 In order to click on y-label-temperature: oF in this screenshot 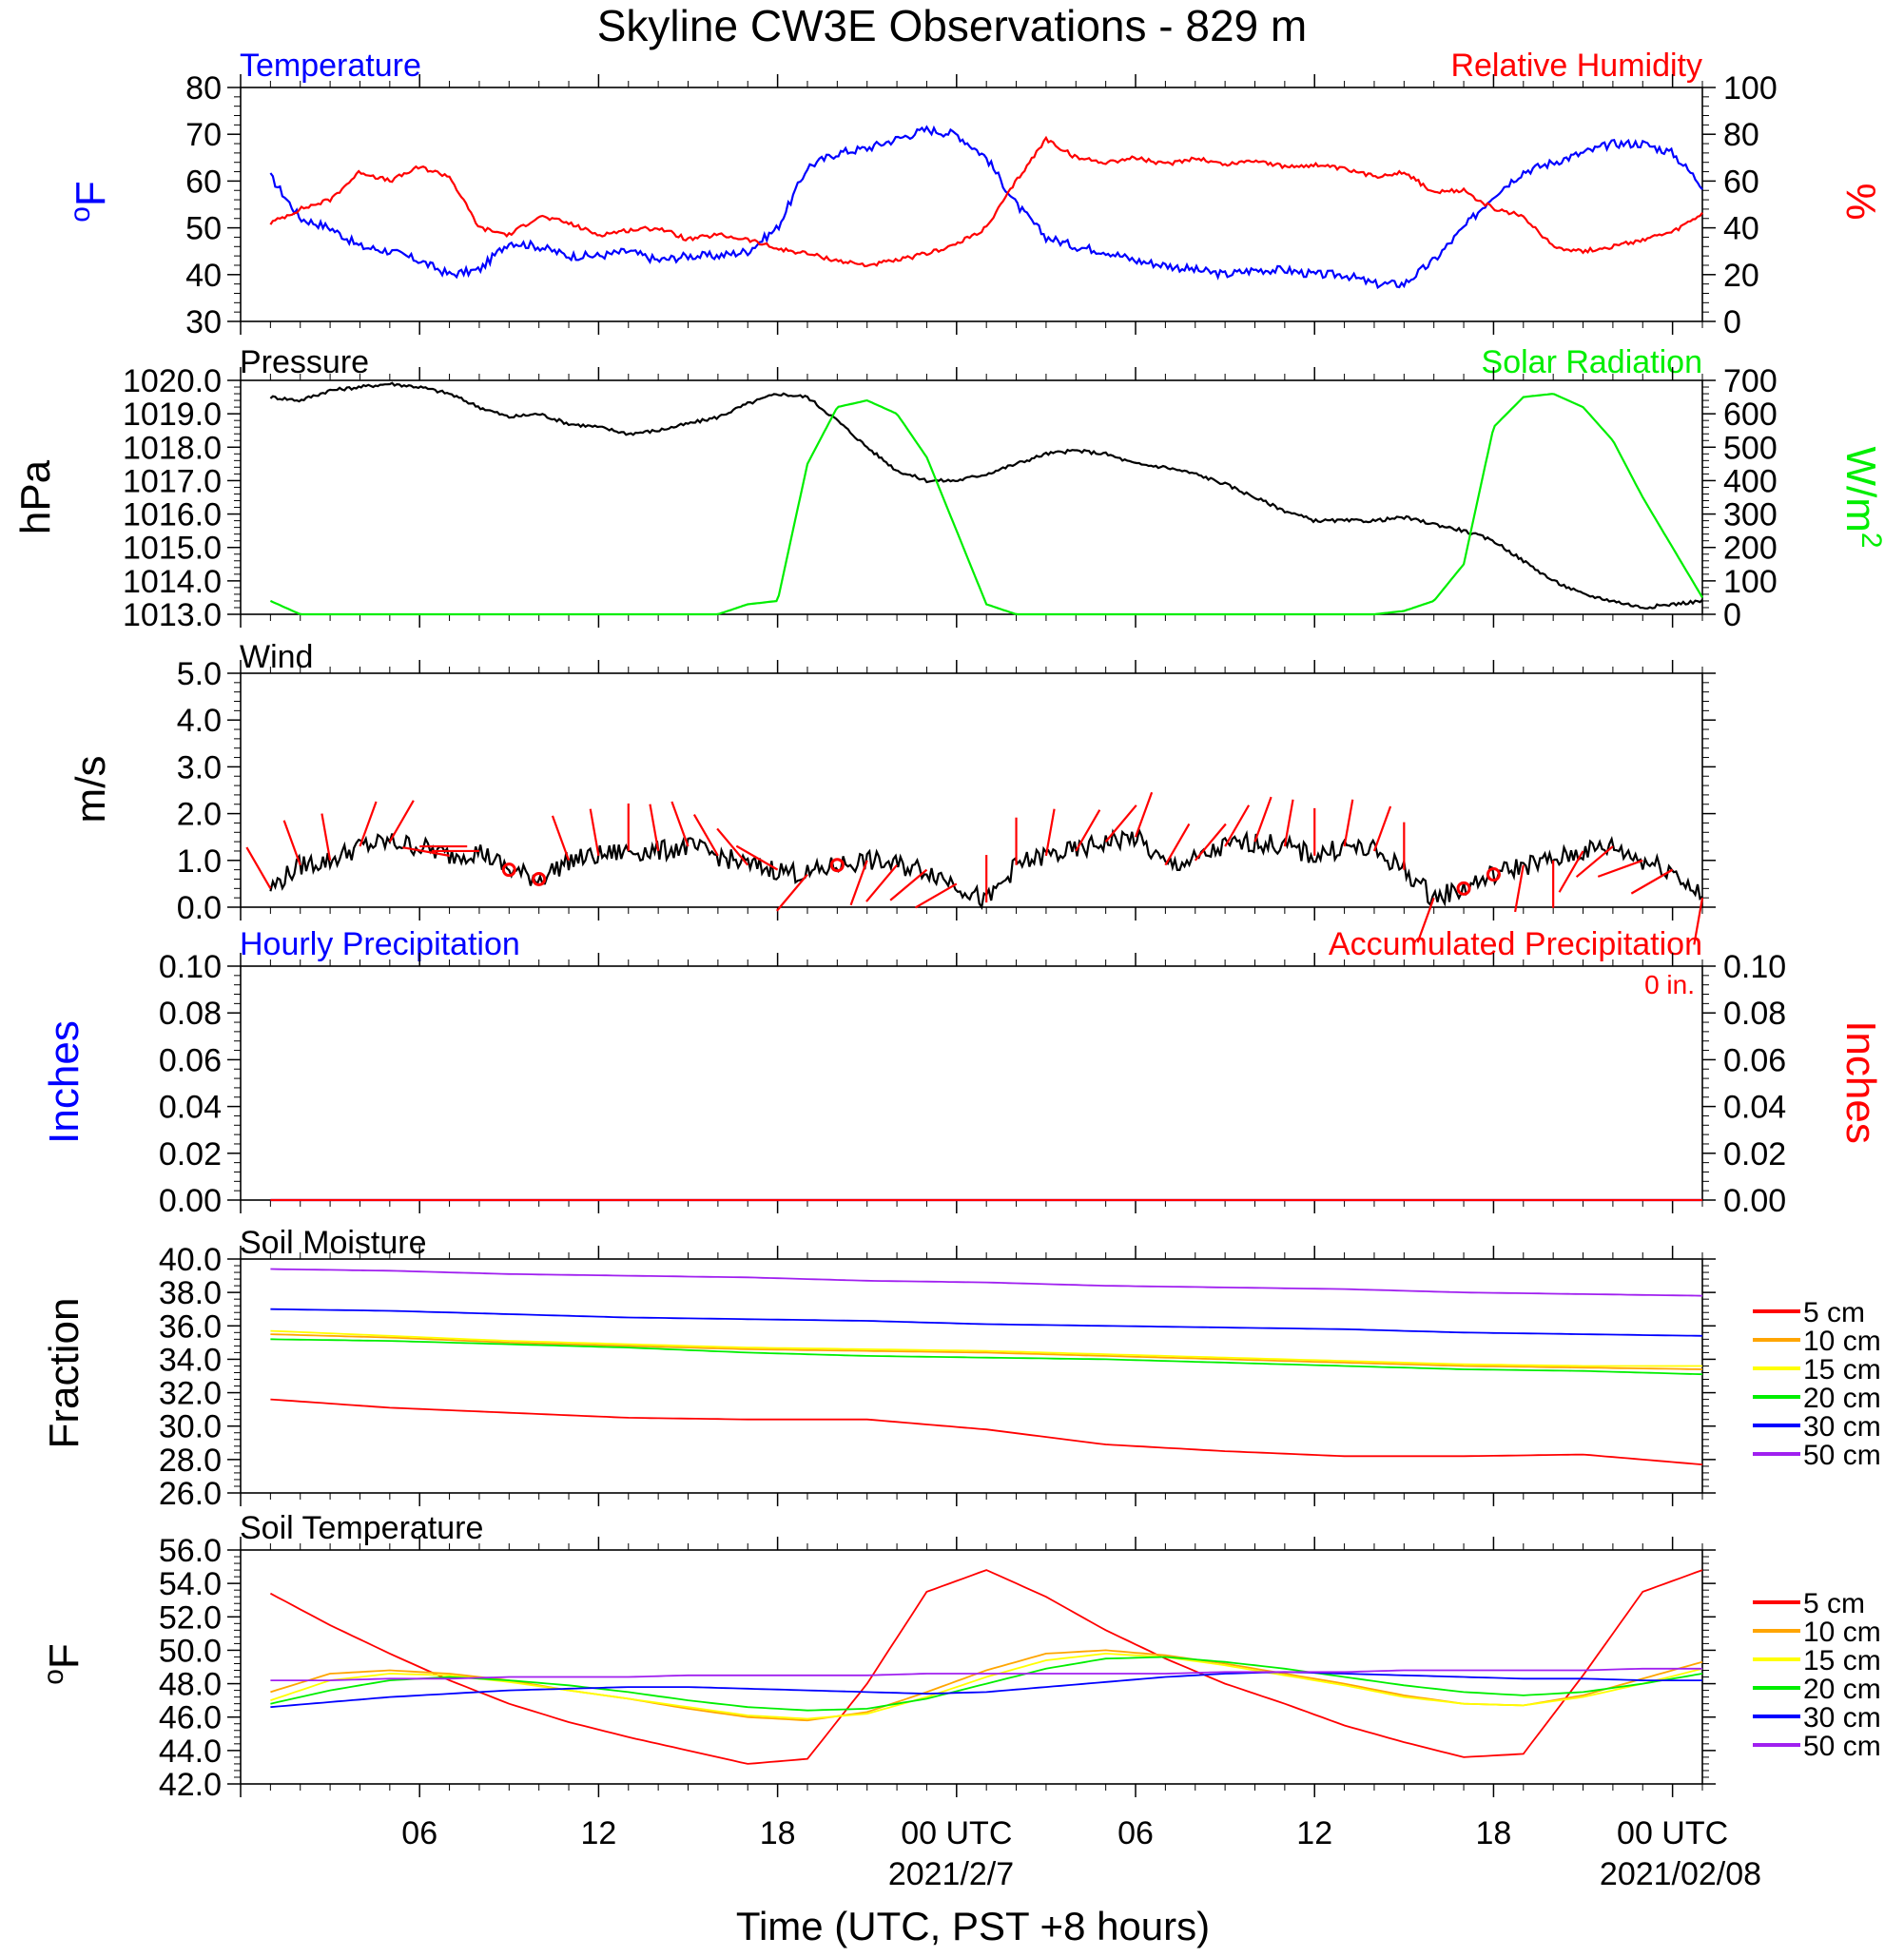, I will do `click(90, 202)`.